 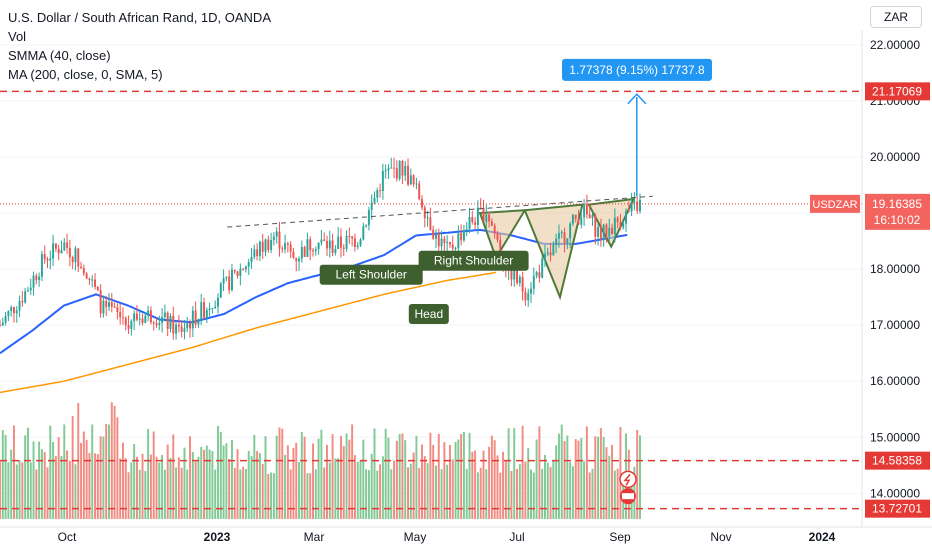 What do you see at coordinates (17, 36) in the screenshot?
I see `legend-vol: Vol` at bounding box center [17, 36].